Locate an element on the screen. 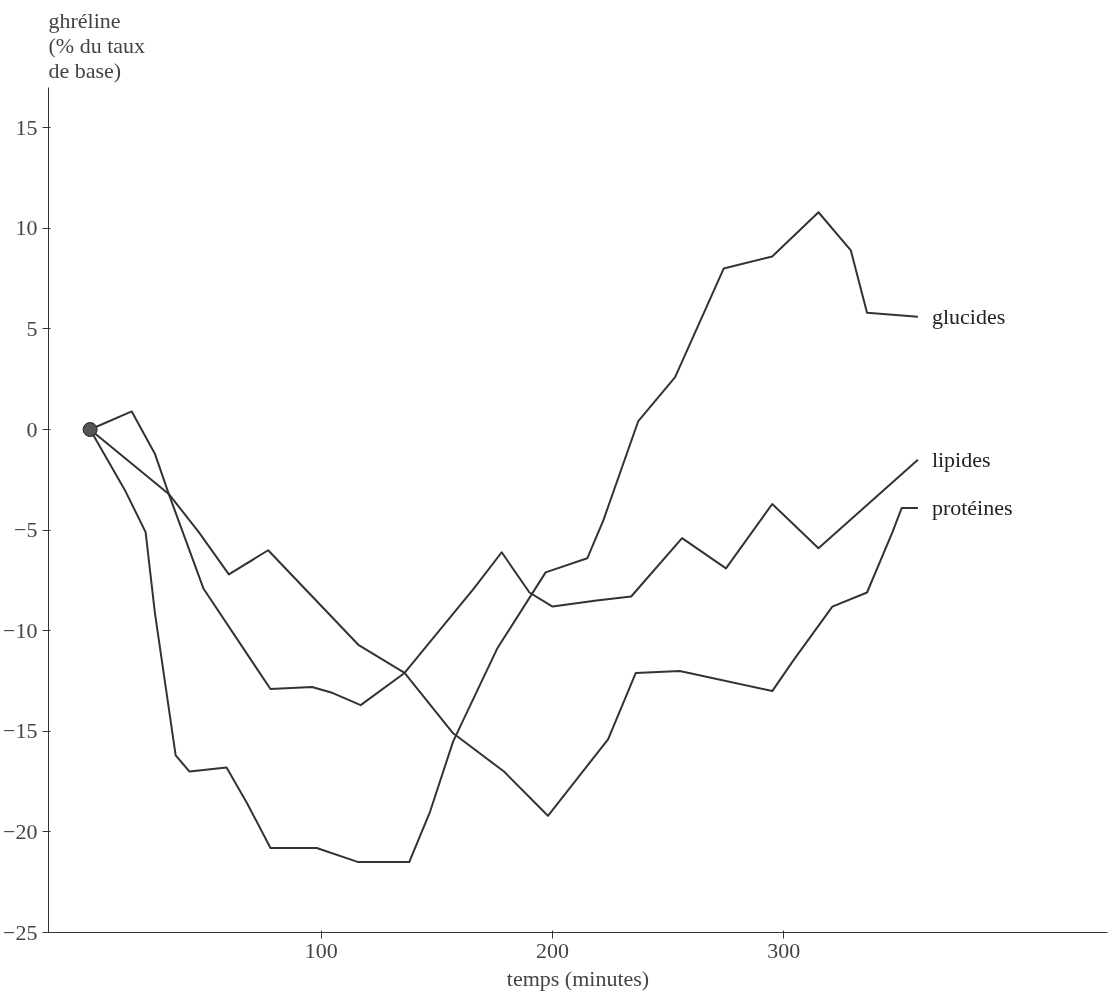 The height and width of the screenshot is (993, 1117). y-tick-label: 0 is located at coordinates (32, 429).